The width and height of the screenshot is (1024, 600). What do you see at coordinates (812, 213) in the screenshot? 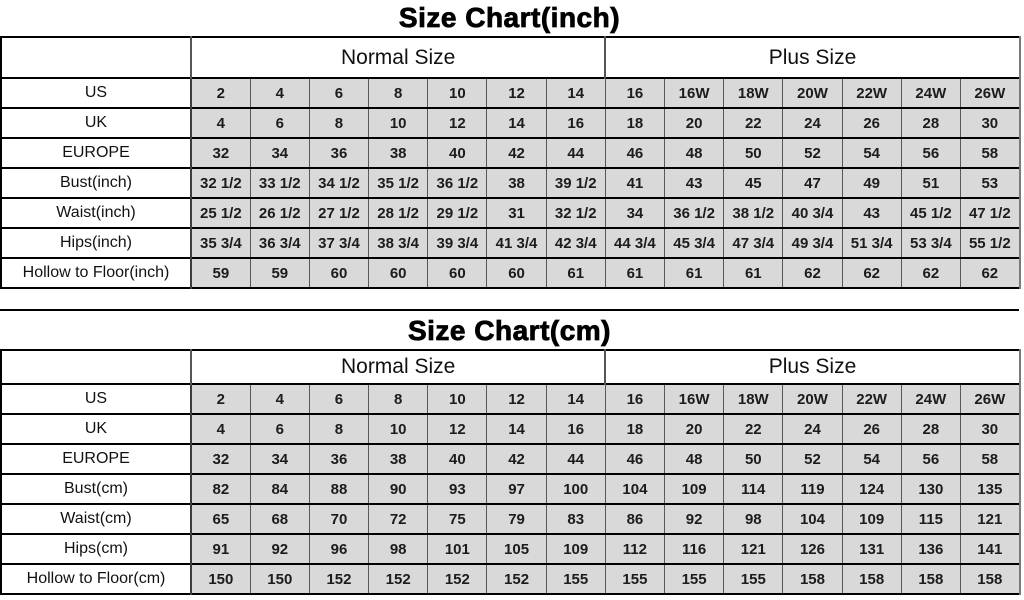
I see `size-cell: 40 3/4` at bounding box center [812, 213].